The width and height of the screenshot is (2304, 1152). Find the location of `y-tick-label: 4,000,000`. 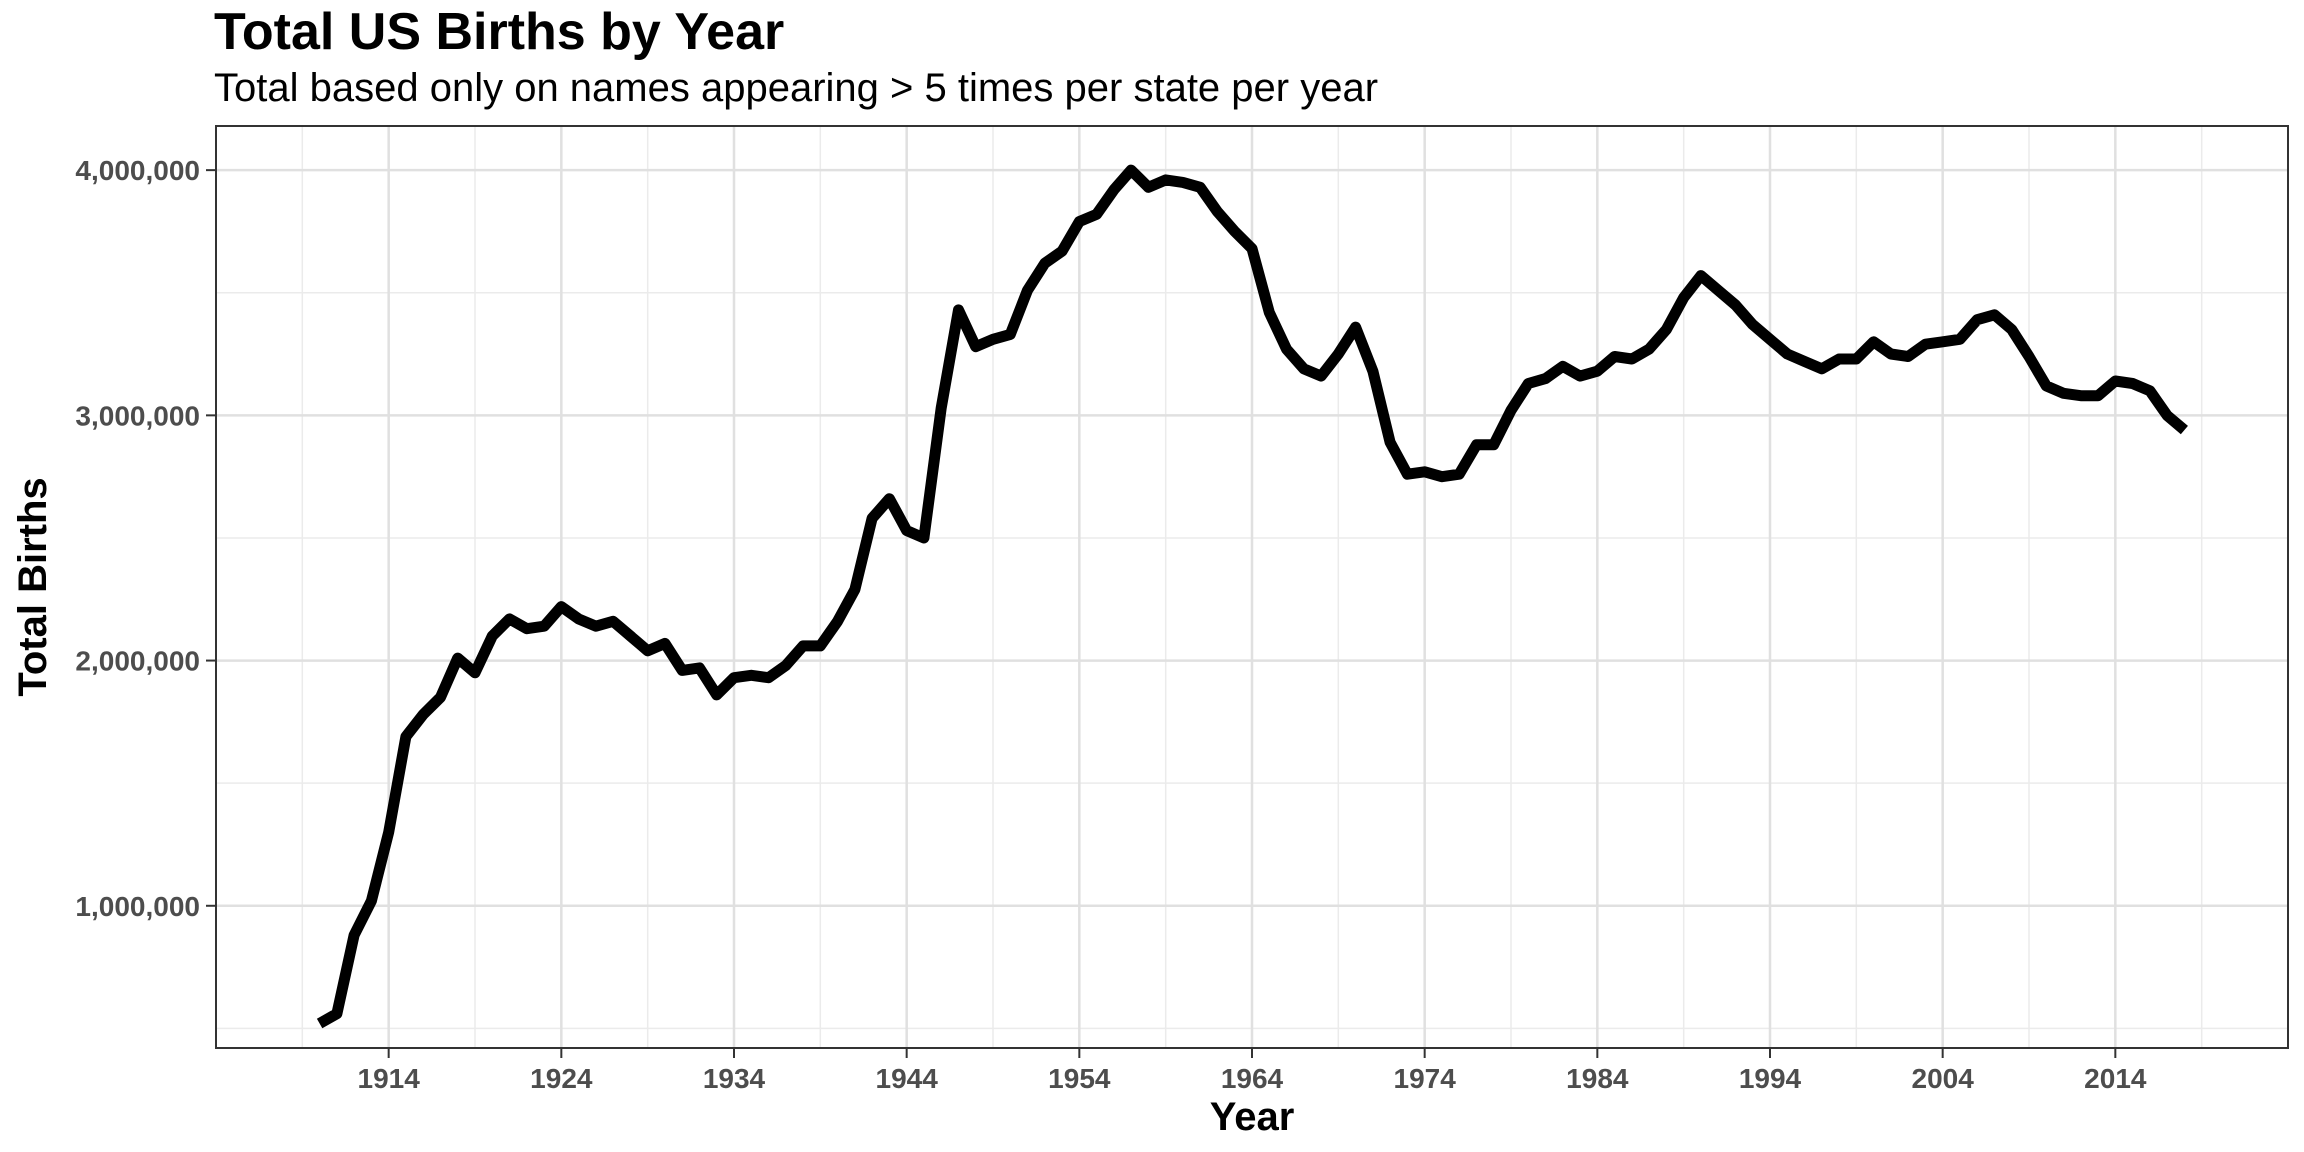

y-tick-label: 4,000,000 is located at coordinates (137, 170).